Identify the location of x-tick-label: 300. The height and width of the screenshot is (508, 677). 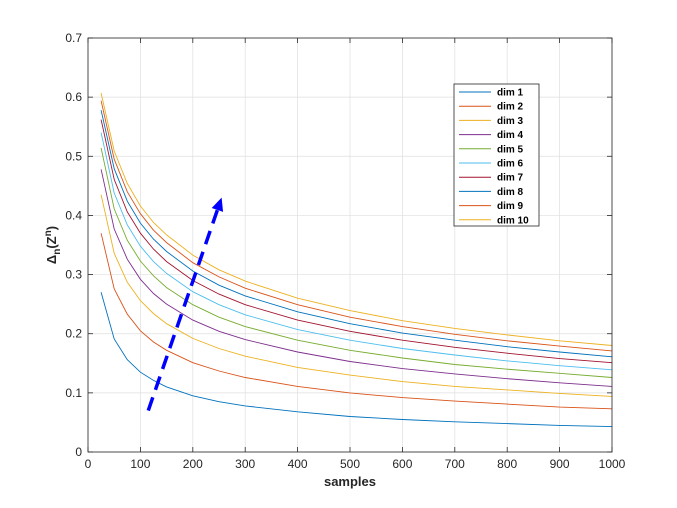
(245, 464).